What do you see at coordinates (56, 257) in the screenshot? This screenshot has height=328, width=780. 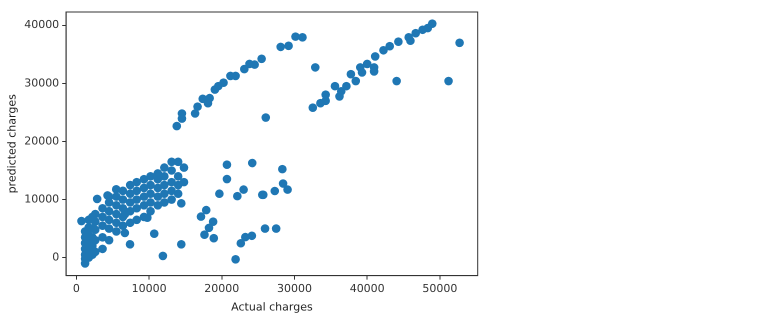 I see `y-tick-label: 0` at bounding box center [56, 257].